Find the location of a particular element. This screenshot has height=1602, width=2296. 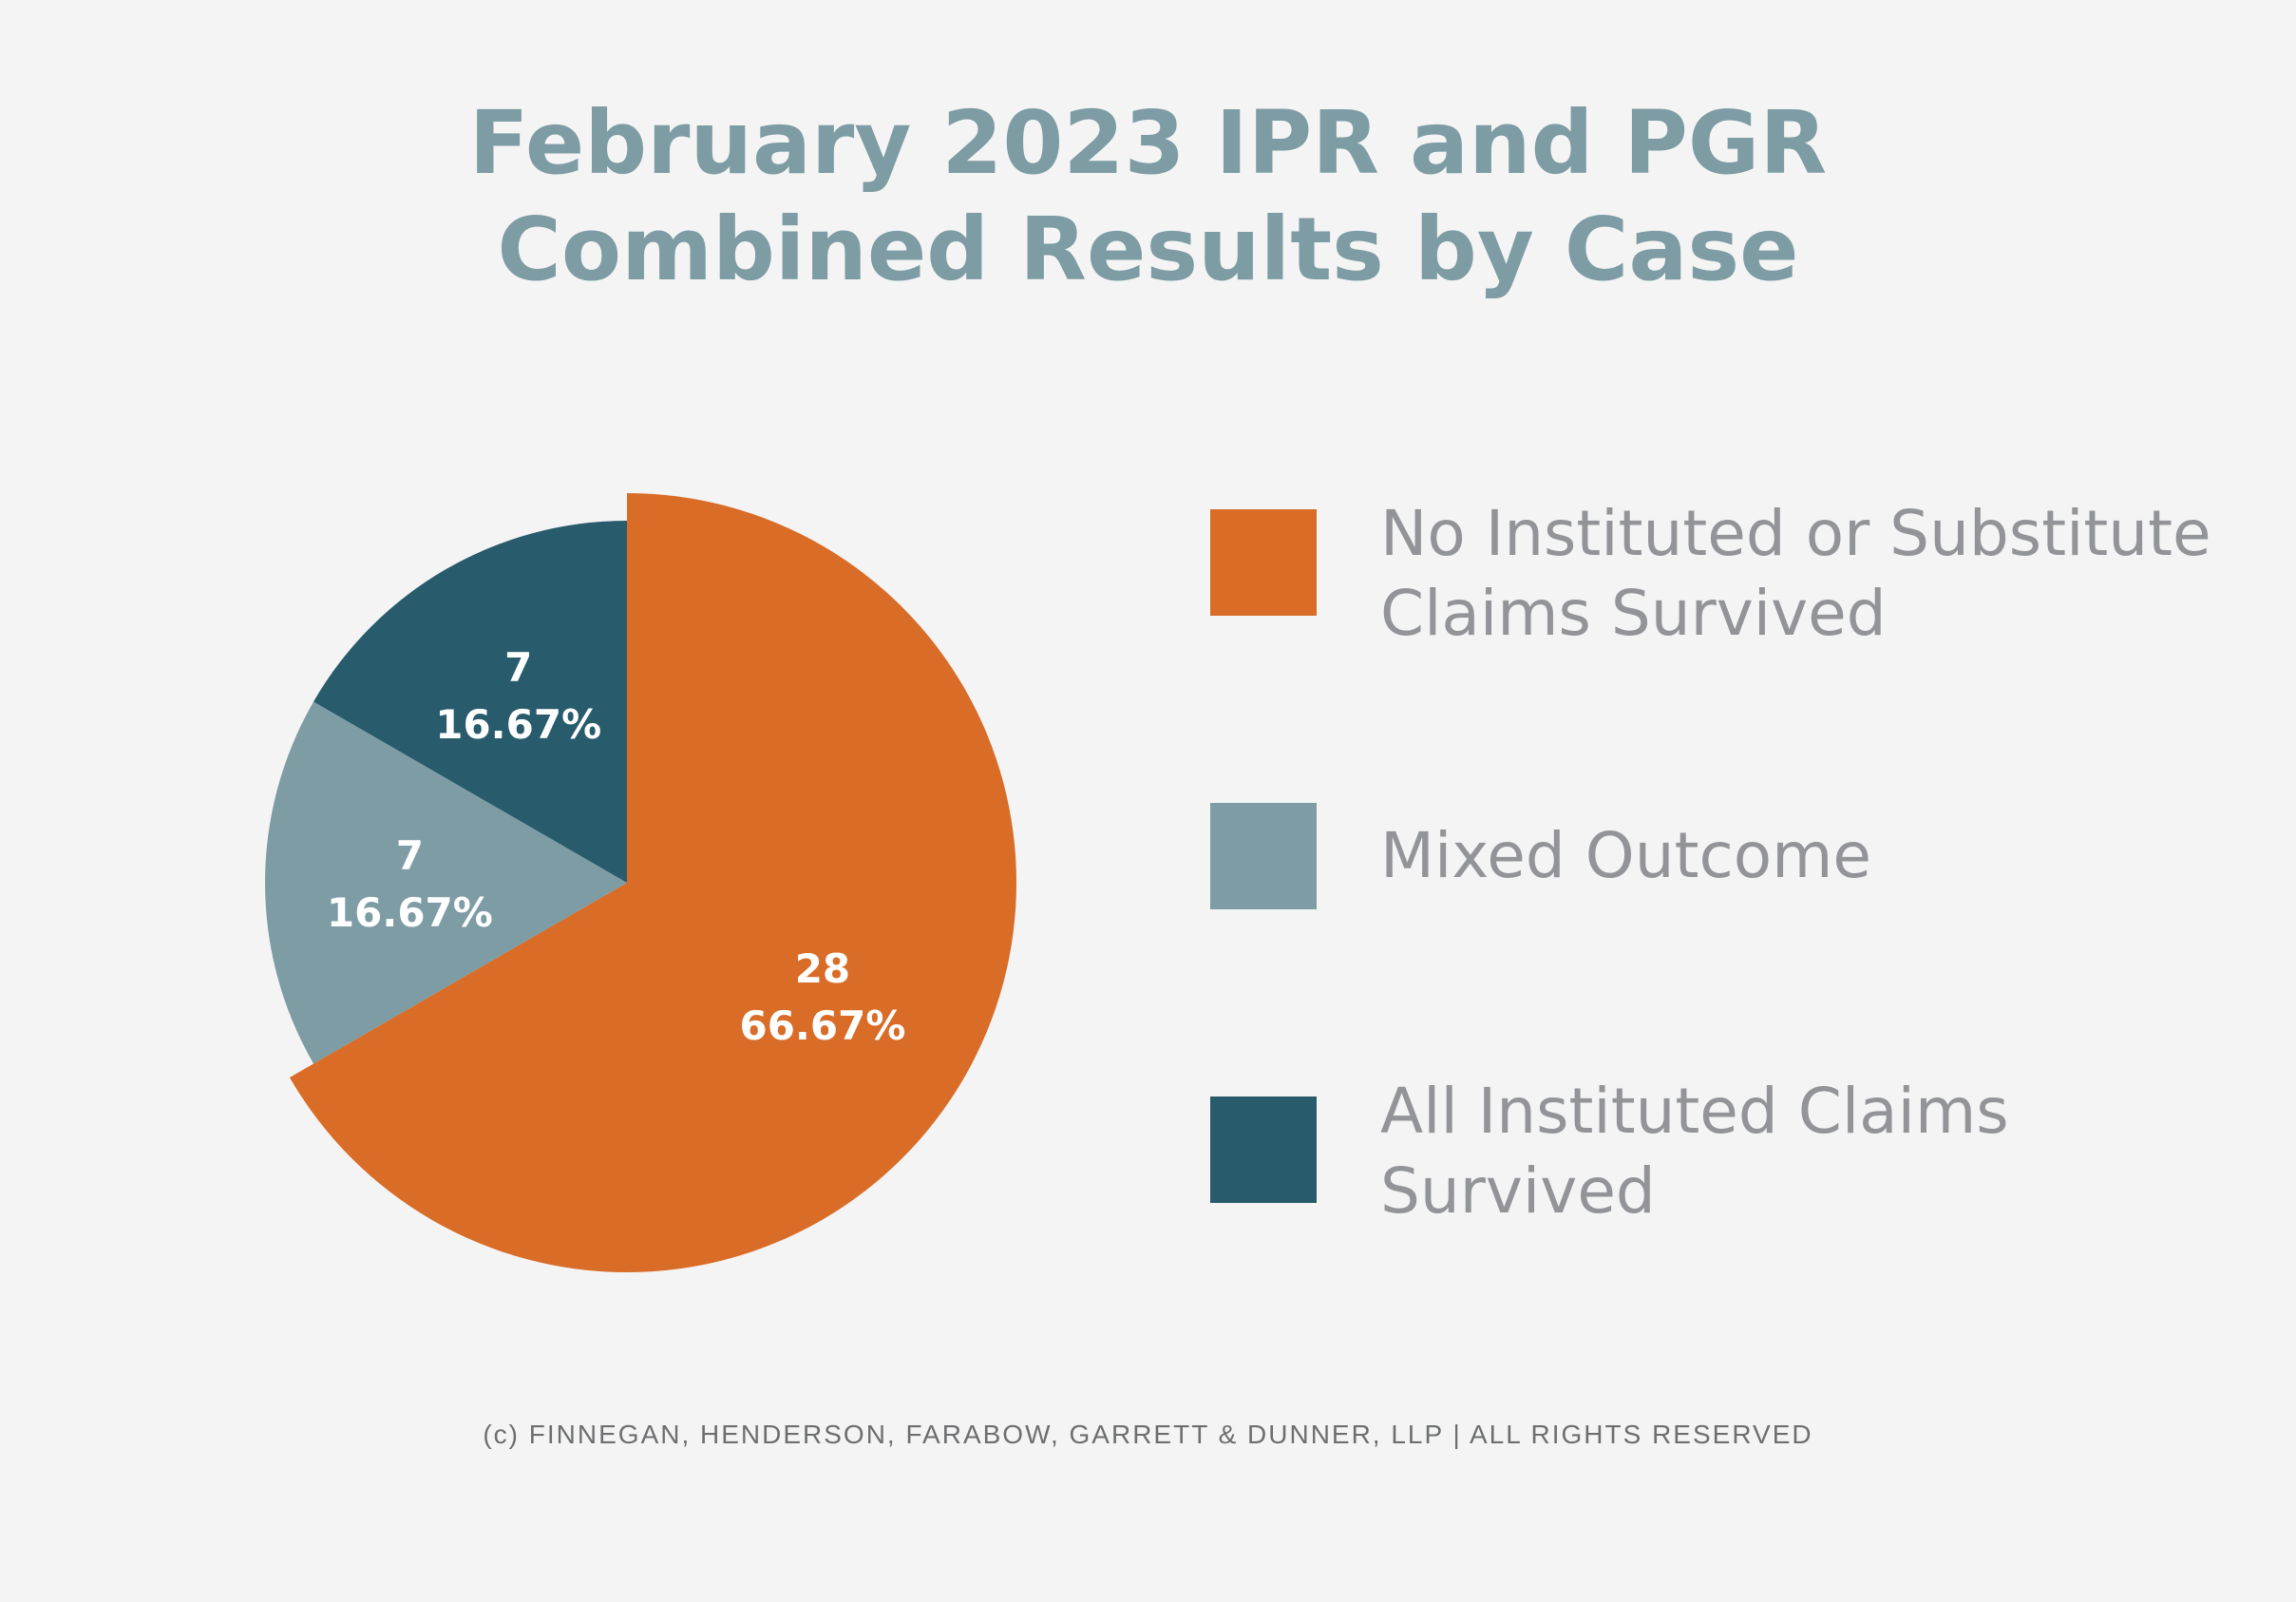

title-line-1: February 2023 IPR and PGR is located at coordinates (1148, 143).